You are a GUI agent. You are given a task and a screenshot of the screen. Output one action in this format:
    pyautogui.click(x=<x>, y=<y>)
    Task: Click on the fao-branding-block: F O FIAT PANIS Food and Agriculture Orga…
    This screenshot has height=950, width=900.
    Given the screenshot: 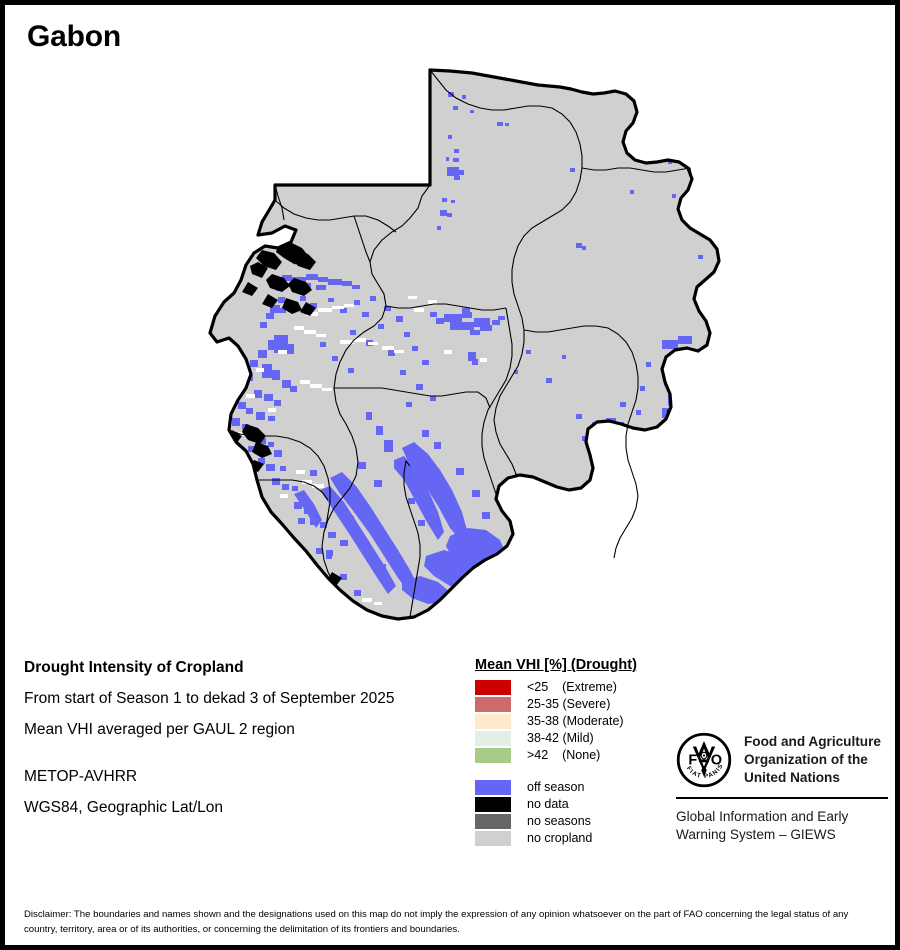 What is the action you would take?
    pyautogui.click(x=782, y=788)
    